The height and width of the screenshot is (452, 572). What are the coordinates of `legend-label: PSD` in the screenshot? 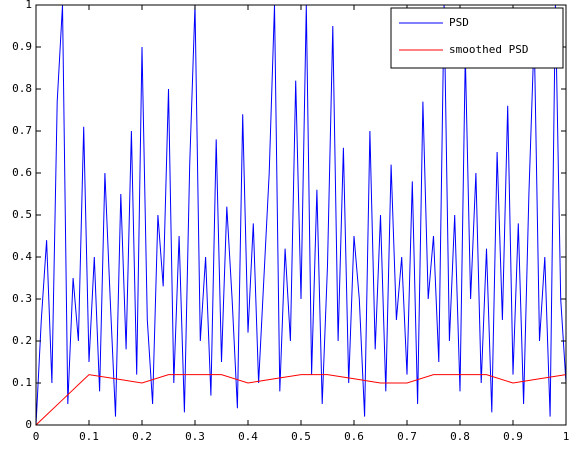 It's located at (459, 22).